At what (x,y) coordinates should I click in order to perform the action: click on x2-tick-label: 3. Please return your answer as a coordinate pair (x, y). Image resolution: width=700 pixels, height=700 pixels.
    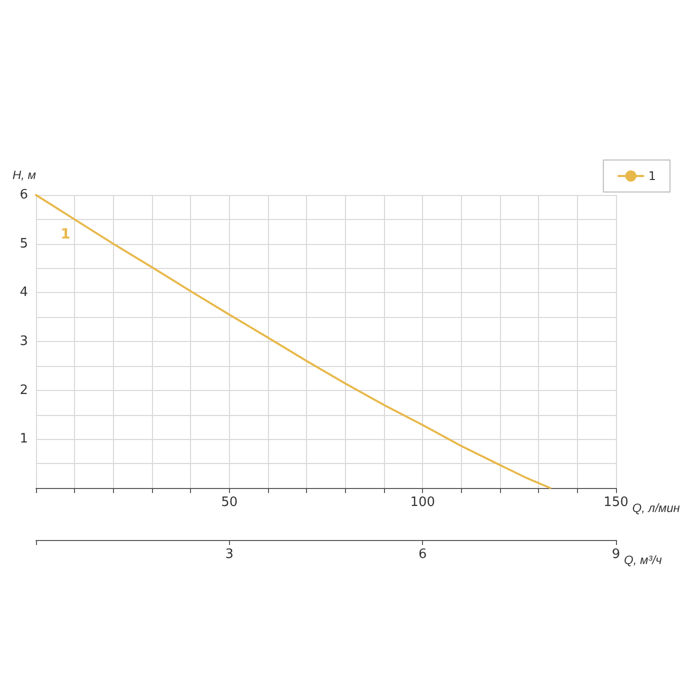
    Looking at the image, I should click on (229, 554).